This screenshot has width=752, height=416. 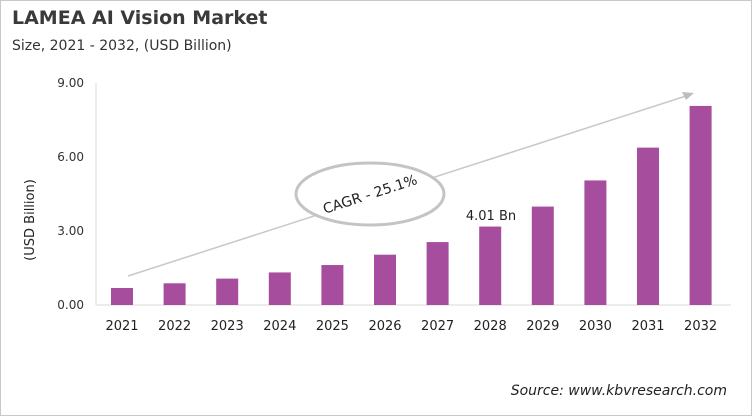 What do you see at coordinates (227, 326) in the screenshot?
I see `x-tick-label: 2023` at bounding box center [227, 326].